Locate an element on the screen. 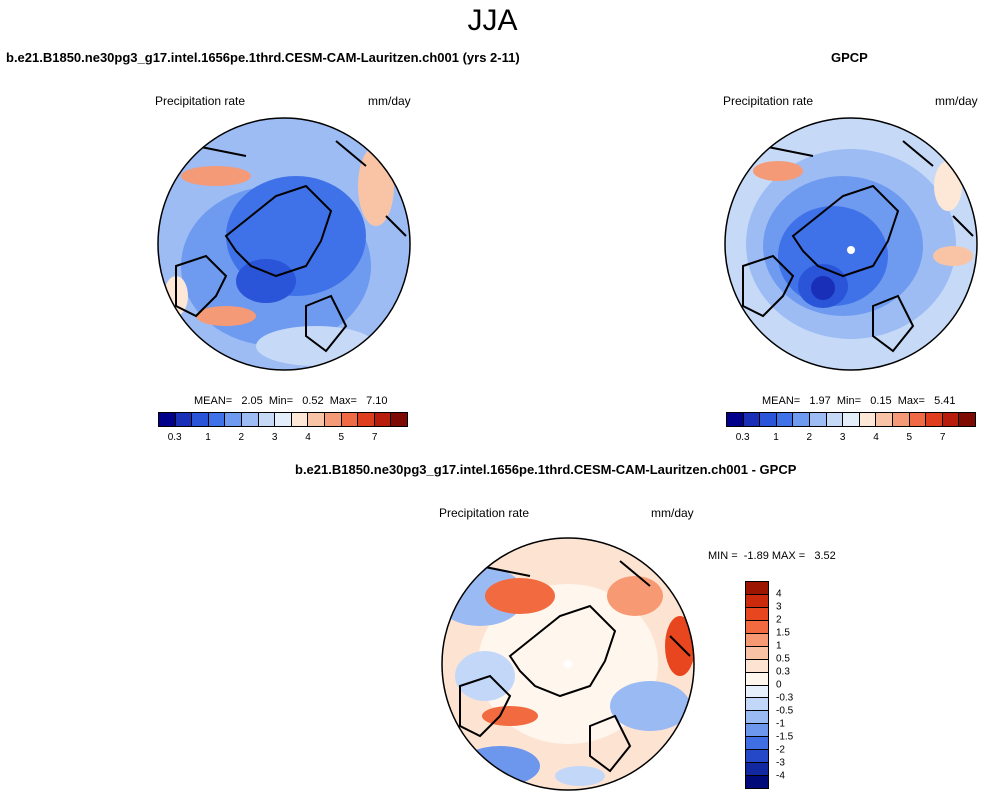 This screenshot has width=985, height=796. colorbar-tick-label: 1.5 is located at coordinates (783, 633).